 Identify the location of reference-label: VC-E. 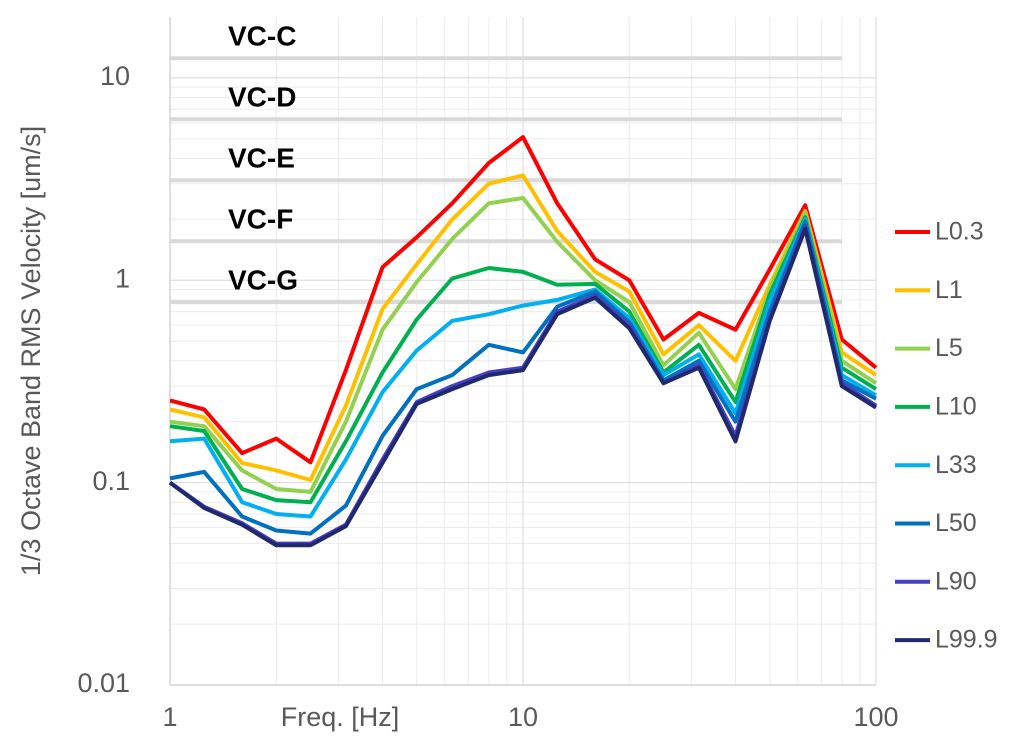
(261, 158).